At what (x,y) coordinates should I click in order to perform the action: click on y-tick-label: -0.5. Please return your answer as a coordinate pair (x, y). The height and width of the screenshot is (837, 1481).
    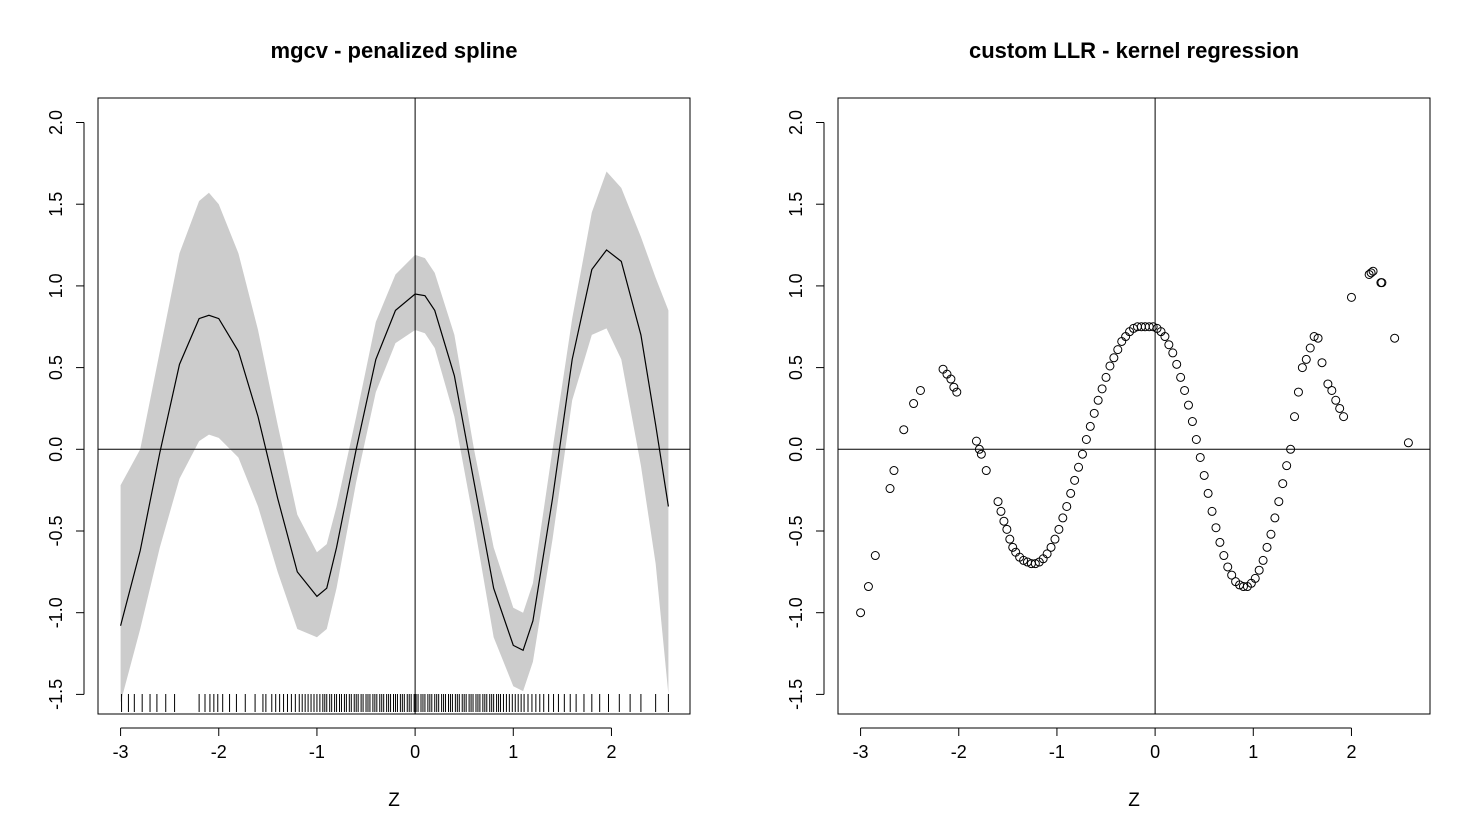
    Looking at the image, I should click on (56, 530).